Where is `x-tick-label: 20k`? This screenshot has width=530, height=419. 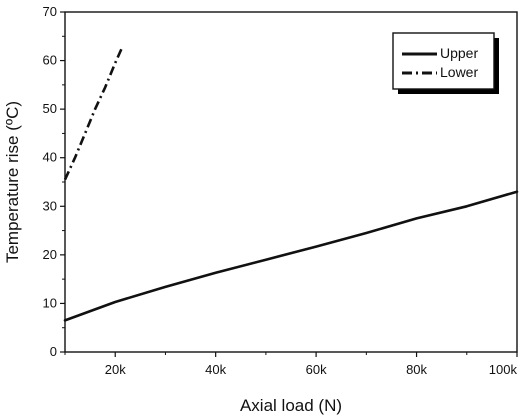
x-tick-label: 20k is located at coordinates (115, 369).